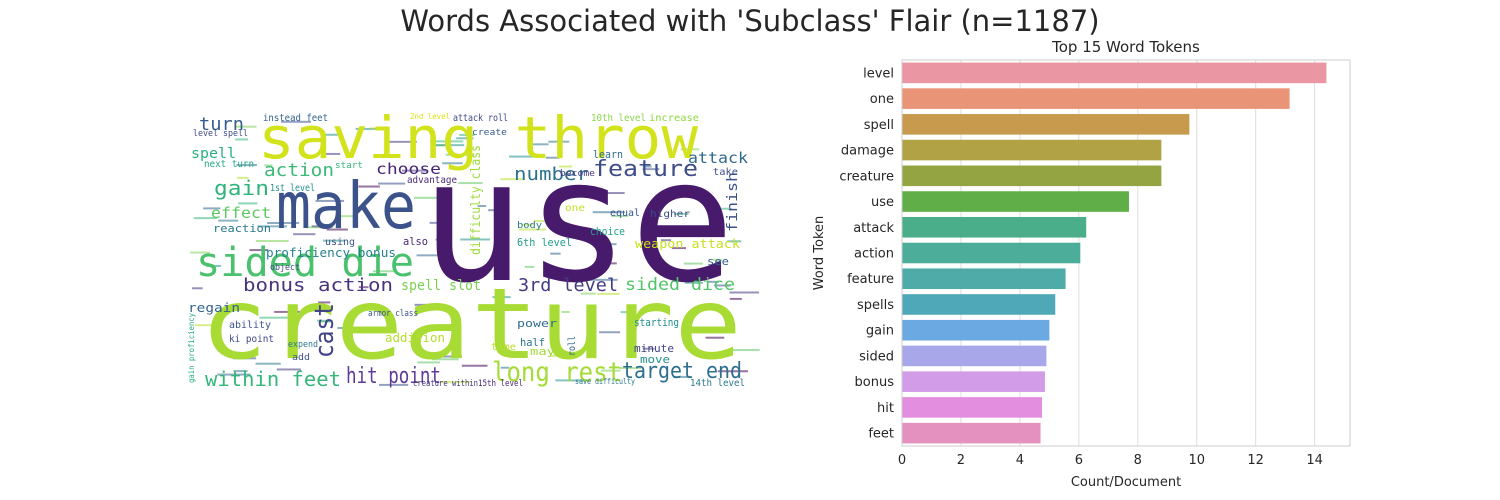 The image size is (1500, 500). What do you see at coordinates (1114, 73) in the screenshot?
I see `bar-level` at bounding box center [1114, 73].